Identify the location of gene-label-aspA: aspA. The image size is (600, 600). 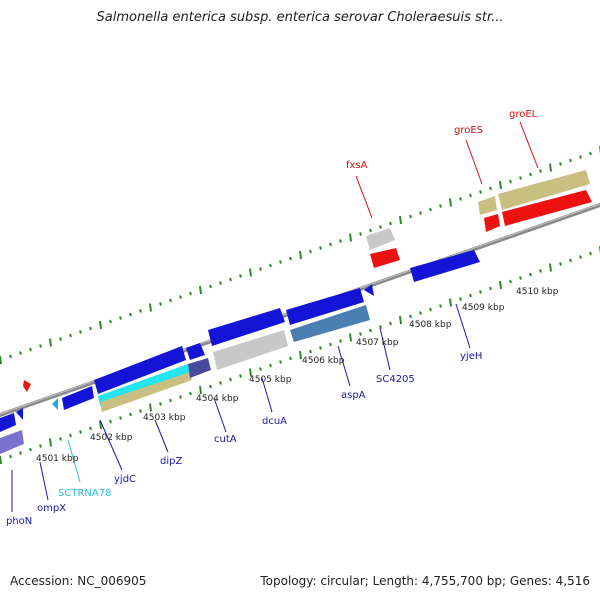
(353, 395).